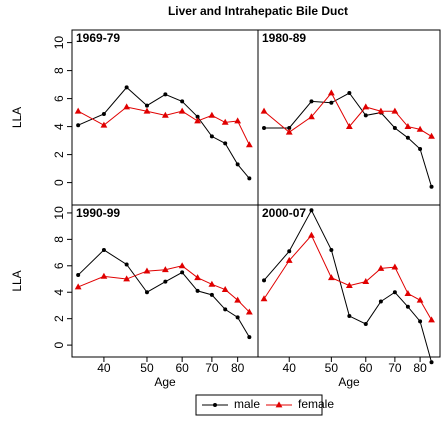 The width and height of the screenshot is (444, 445). I want to click on legend-box, so click(259, 405).